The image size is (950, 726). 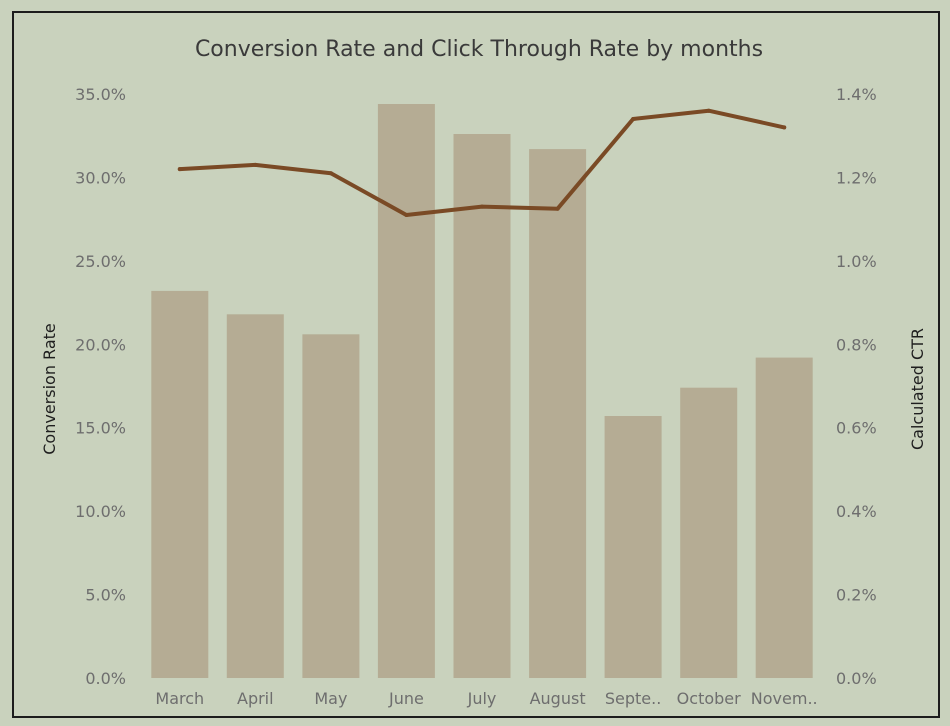 I want to click on x-tick-label: July, so click(x=482, y=698).